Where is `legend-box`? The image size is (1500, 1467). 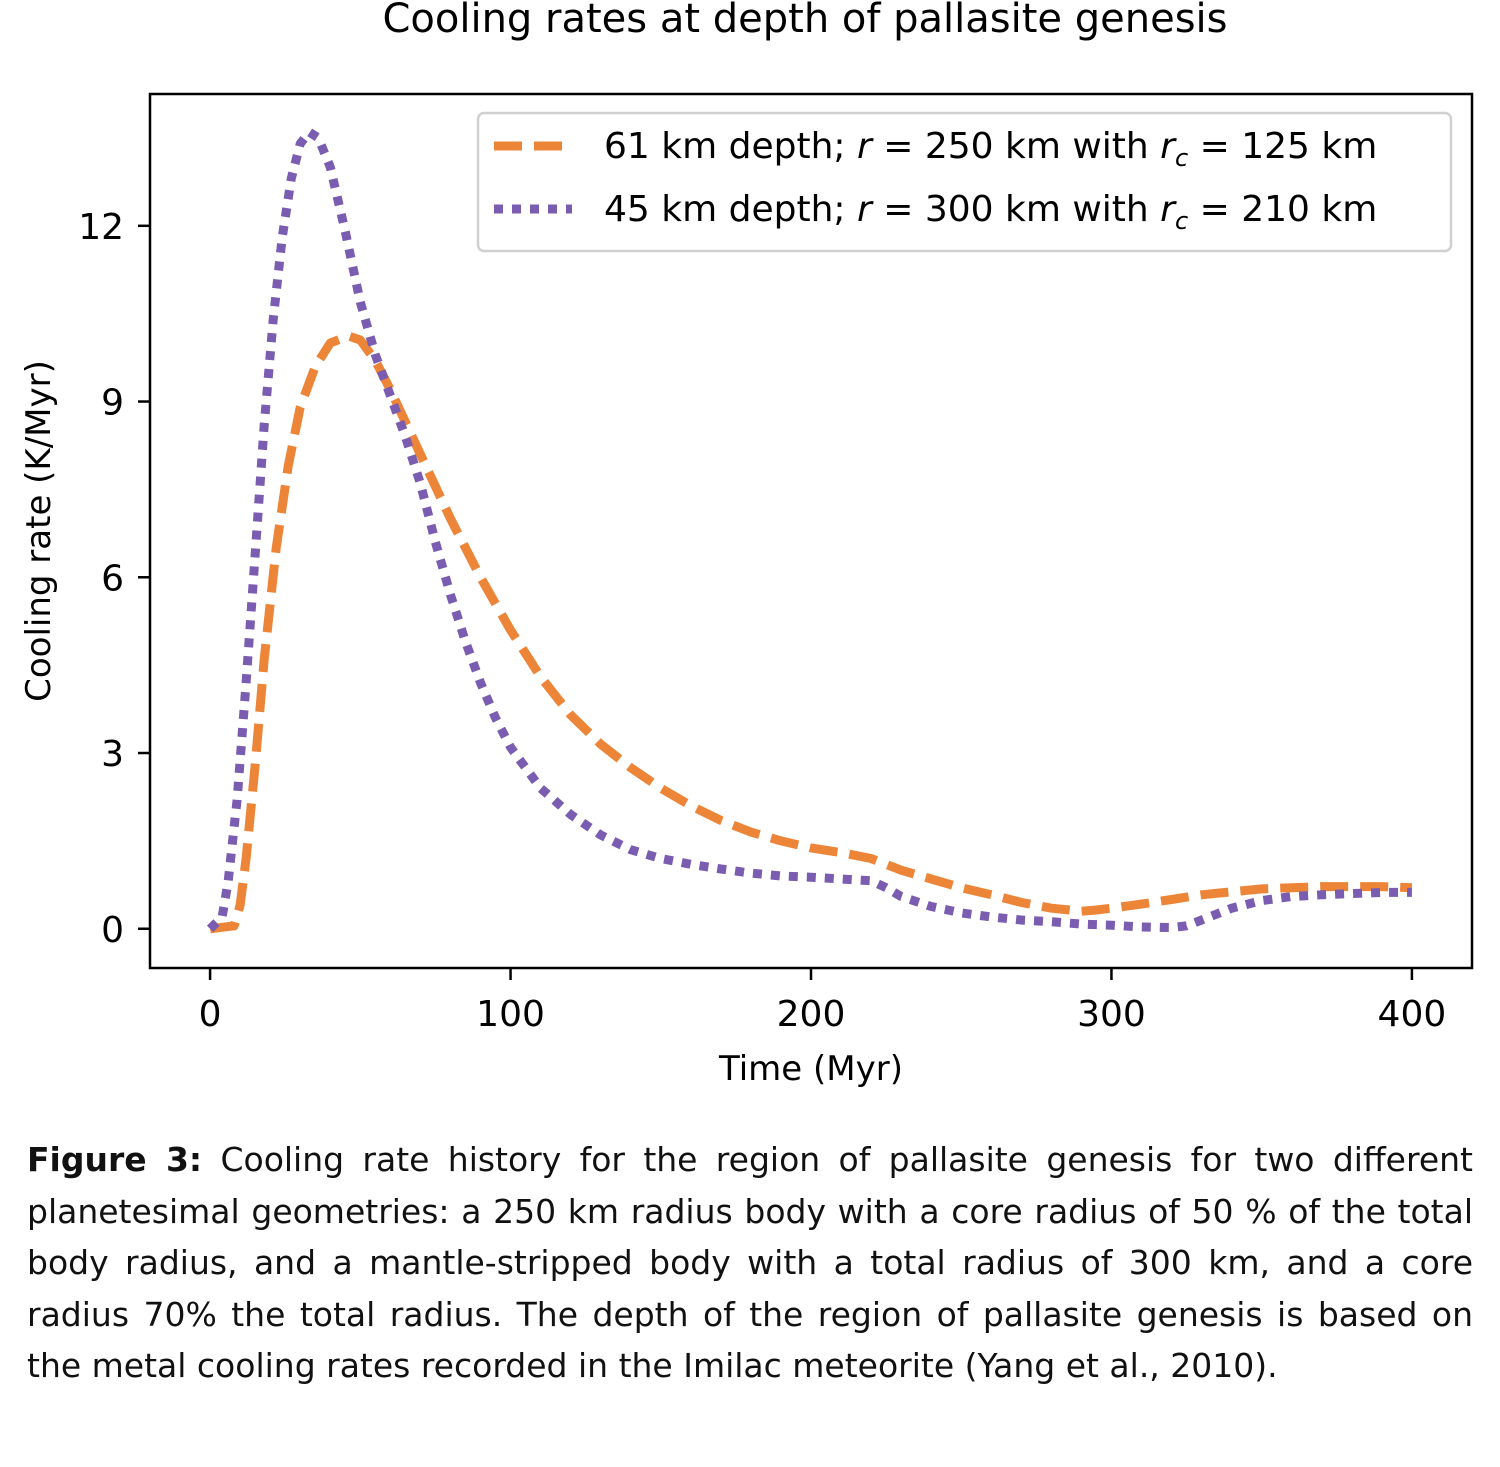 legend-box is located at coordinates (964, 182).